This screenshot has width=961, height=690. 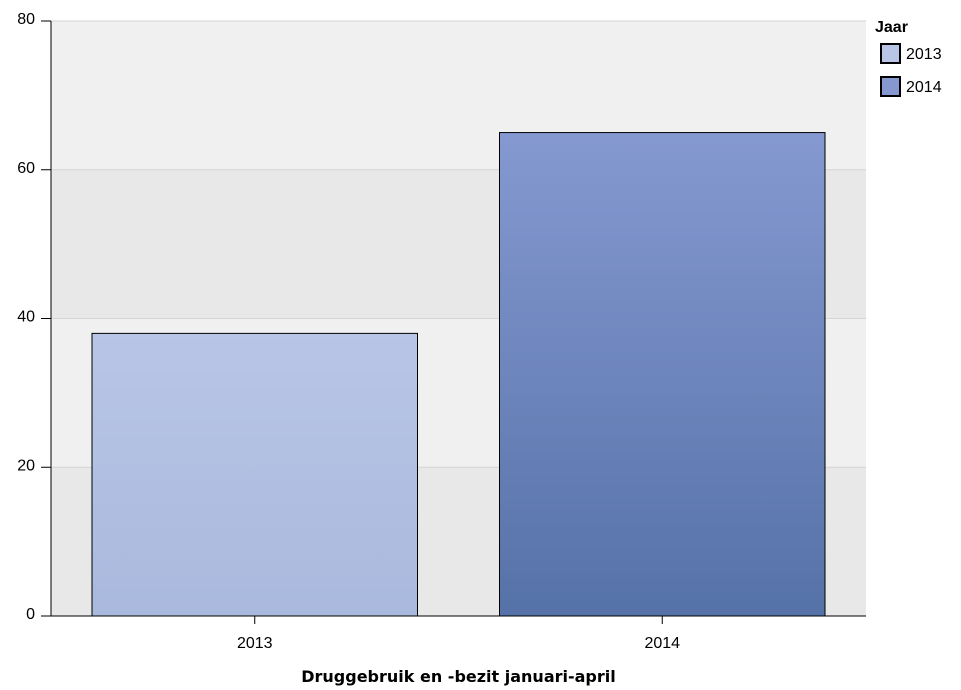 I want to click on x-tick-label: 2013, so click(x=255, y=643).